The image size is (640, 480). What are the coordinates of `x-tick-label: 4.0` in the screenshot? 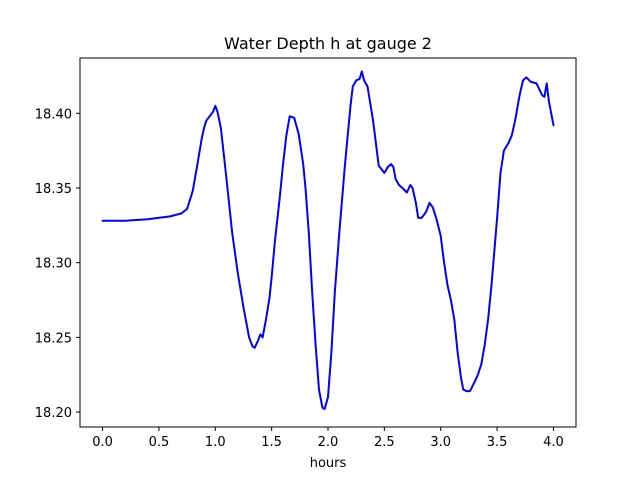 It's located at (553, 442).